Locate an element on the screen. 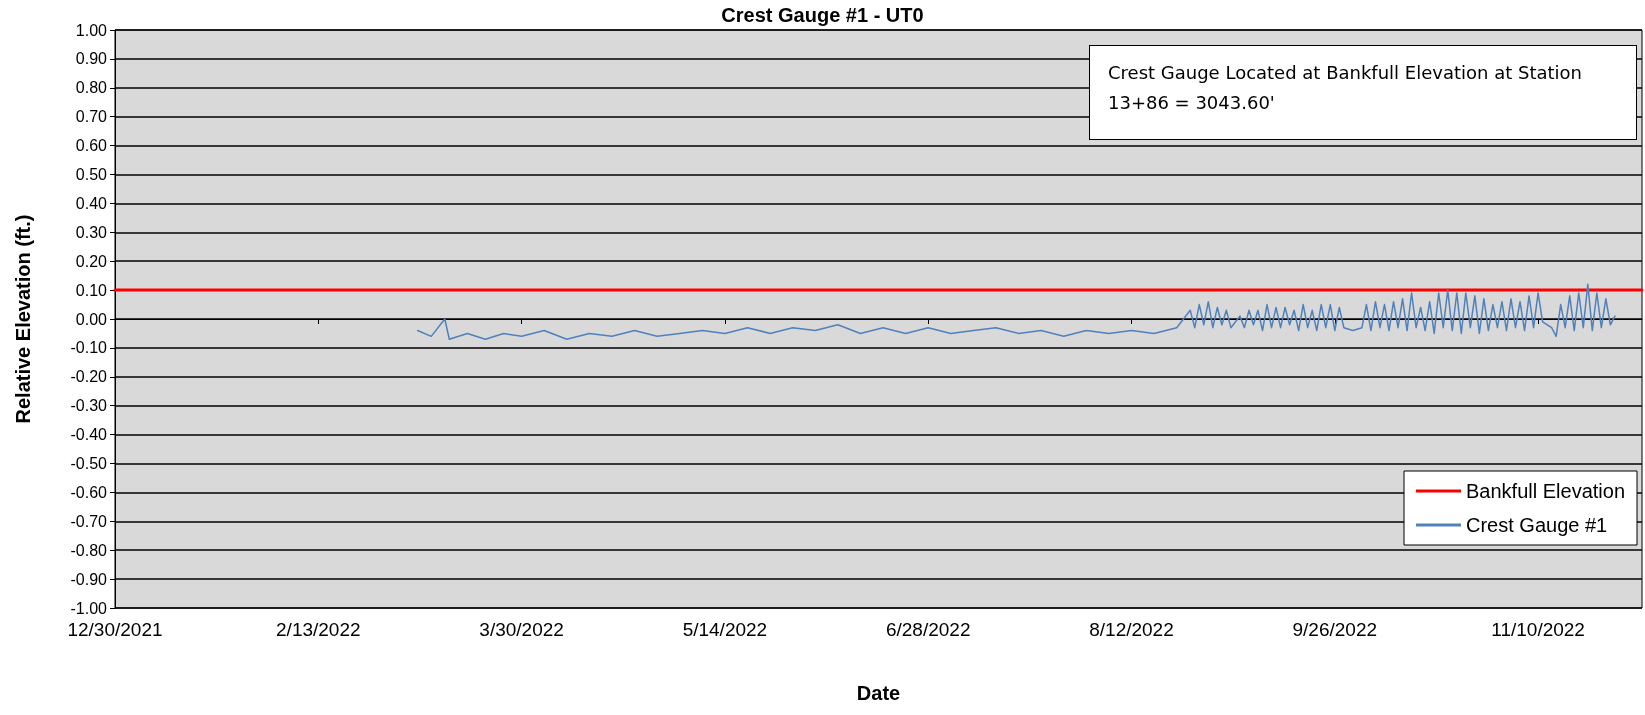 Image resolution: width=1645 pixels, height=715 pixels. line-series is located at coordinates (1016, 311).